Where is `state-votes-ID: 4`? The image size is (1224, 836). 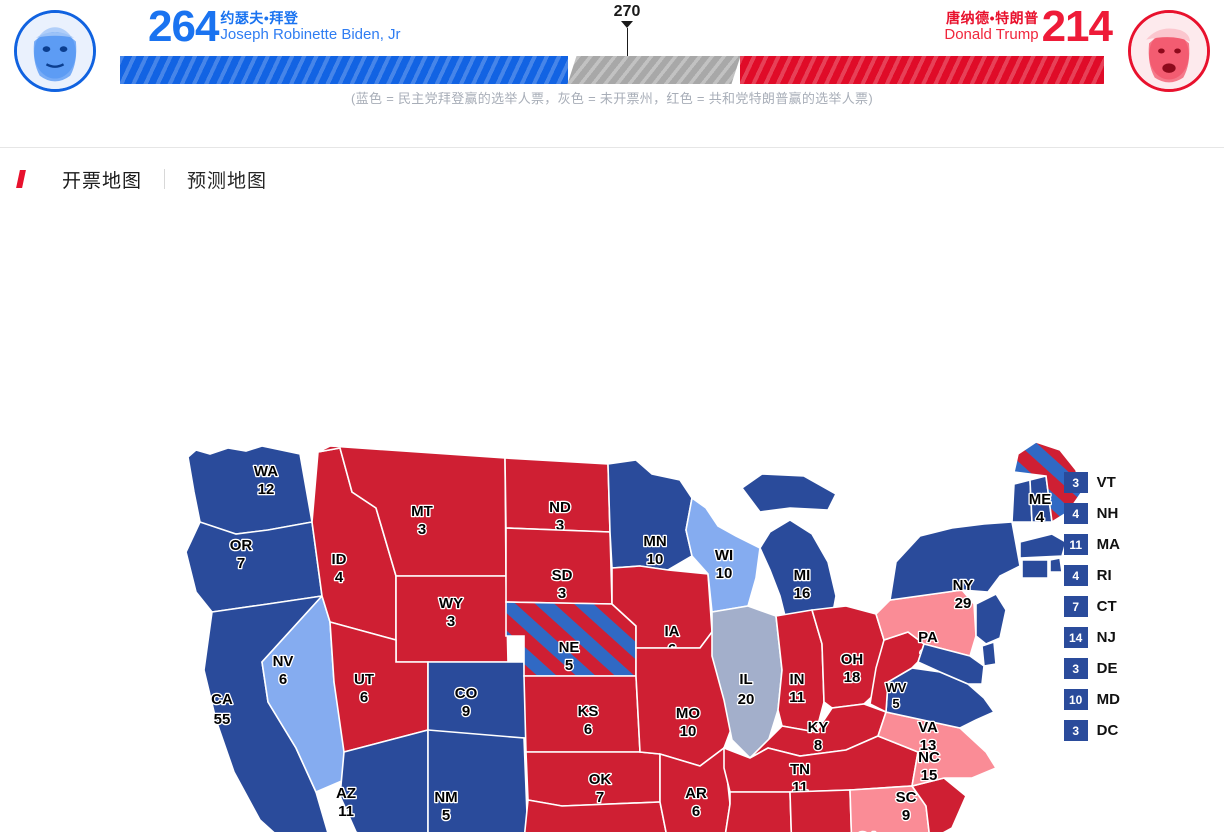
state-votes-ID: 4 is located at coordinates (339, 577).